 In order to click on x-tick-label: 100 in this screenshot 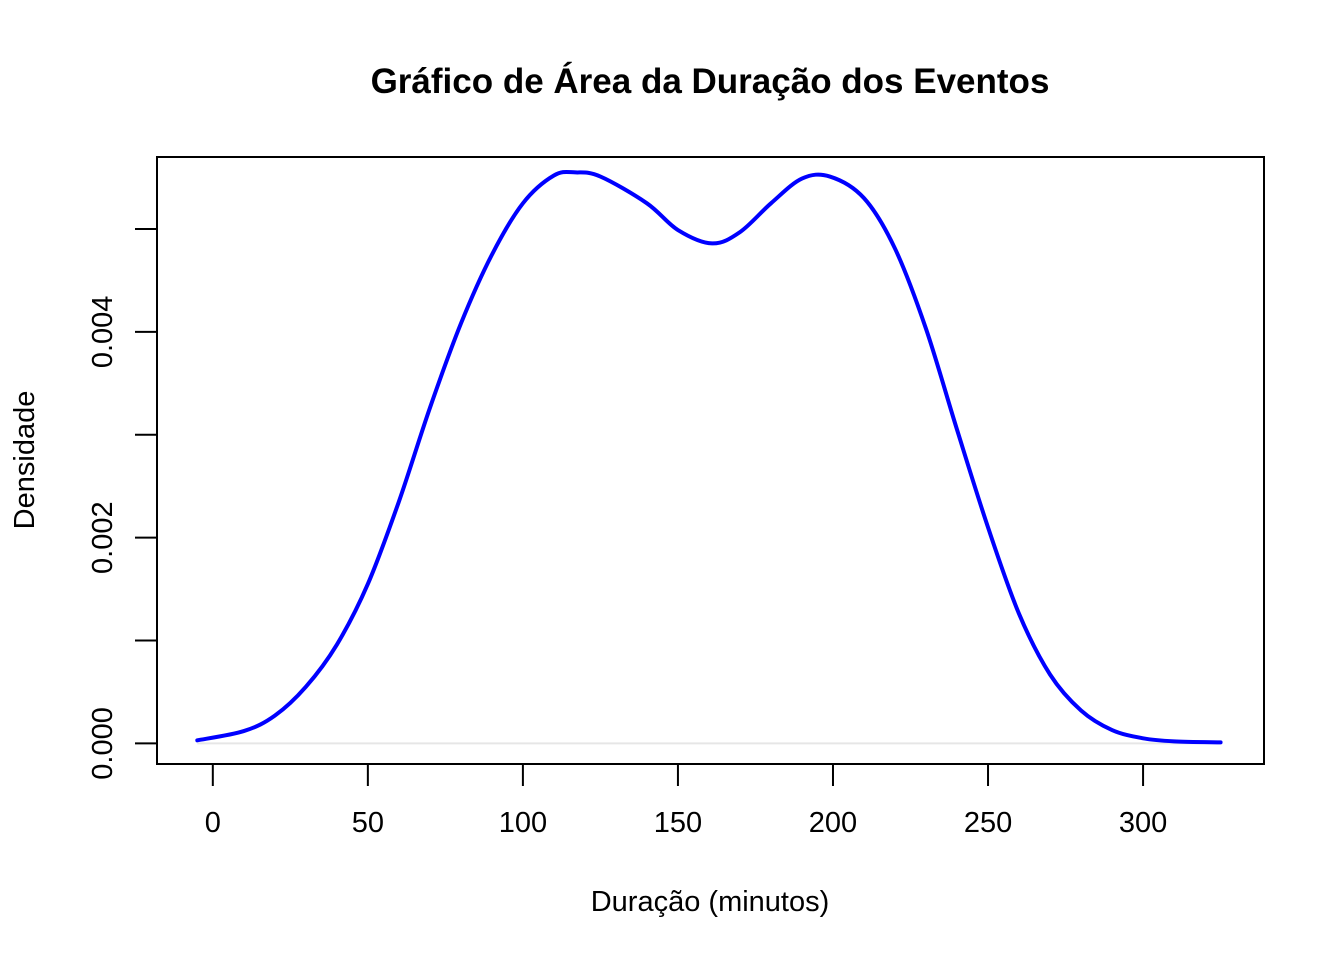, I will do `click(523, 823)`.